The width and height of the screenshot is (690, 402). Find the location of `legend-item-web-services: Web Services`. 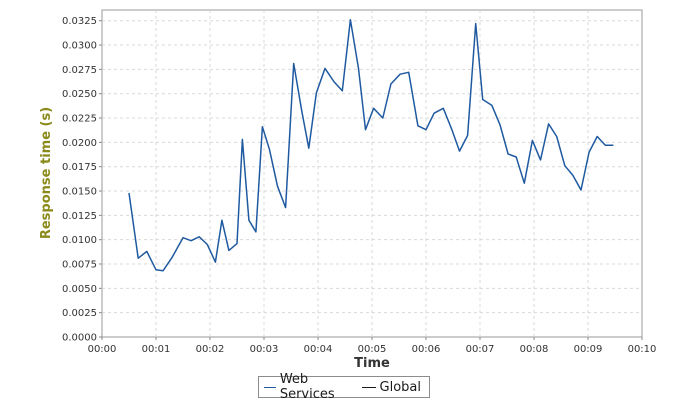

legend-item-web-services: Web Services is located at coordinates (309, 387).